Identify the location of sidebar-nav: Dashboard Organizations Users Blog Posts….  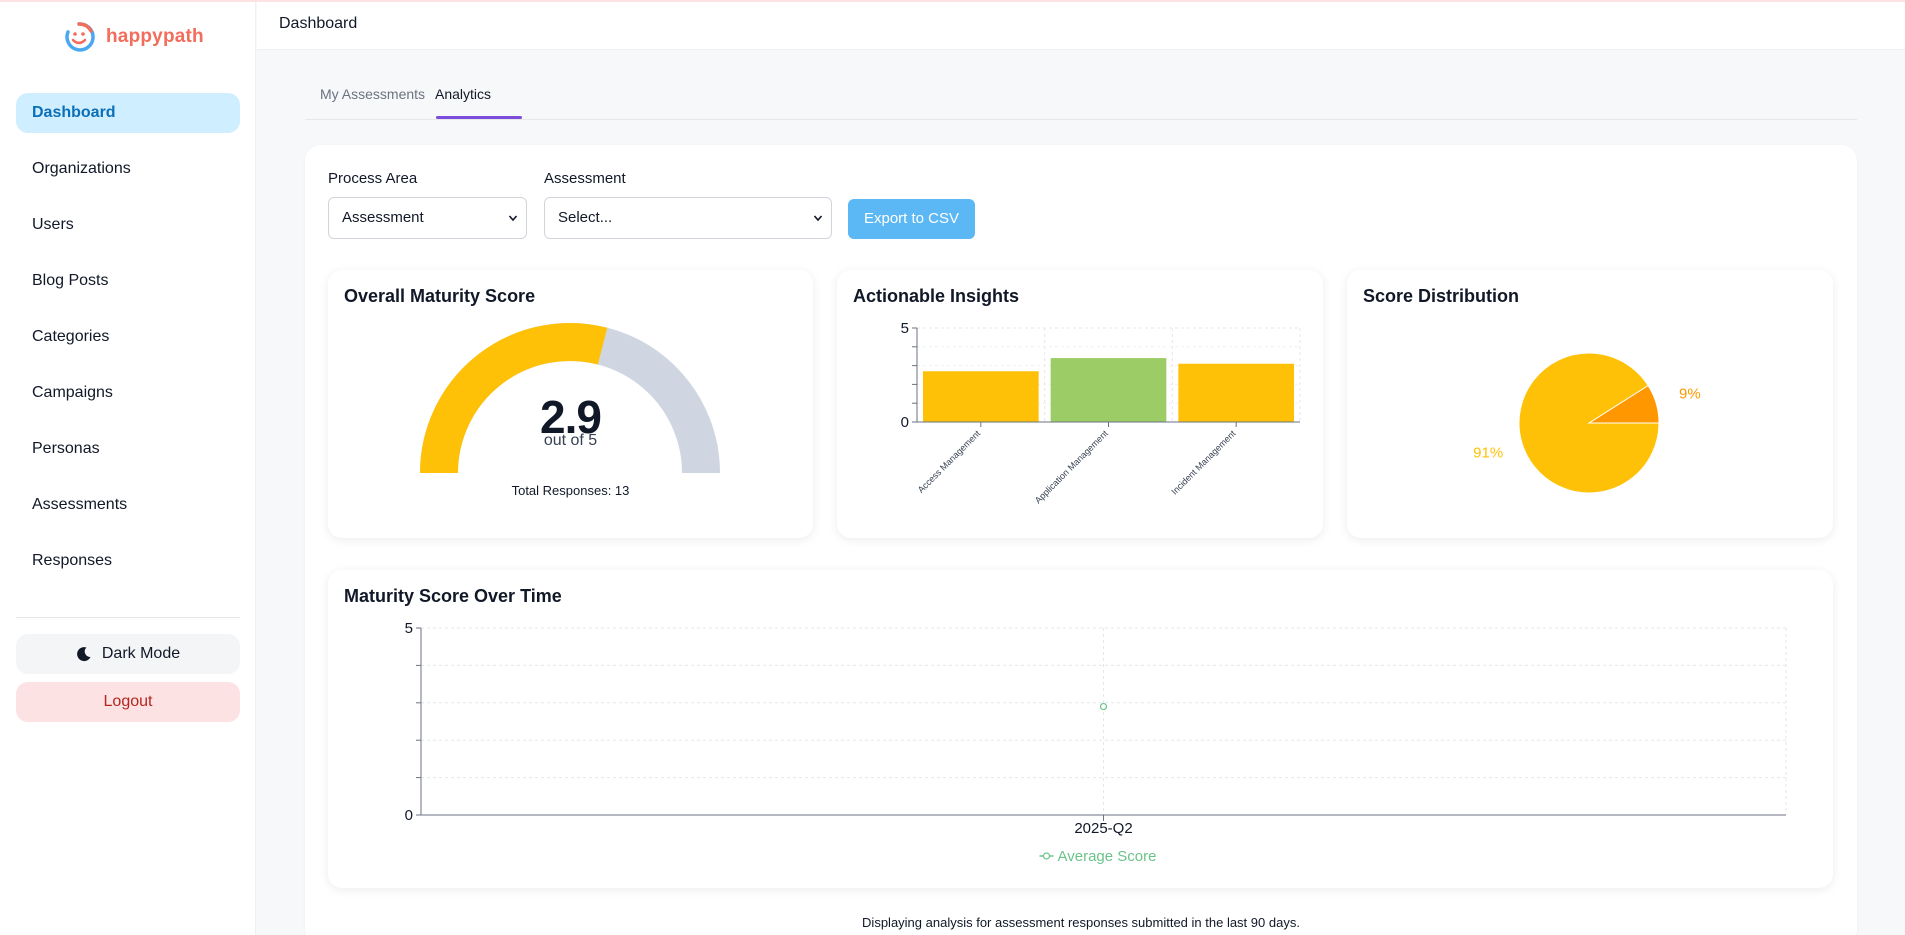
(128, 345).